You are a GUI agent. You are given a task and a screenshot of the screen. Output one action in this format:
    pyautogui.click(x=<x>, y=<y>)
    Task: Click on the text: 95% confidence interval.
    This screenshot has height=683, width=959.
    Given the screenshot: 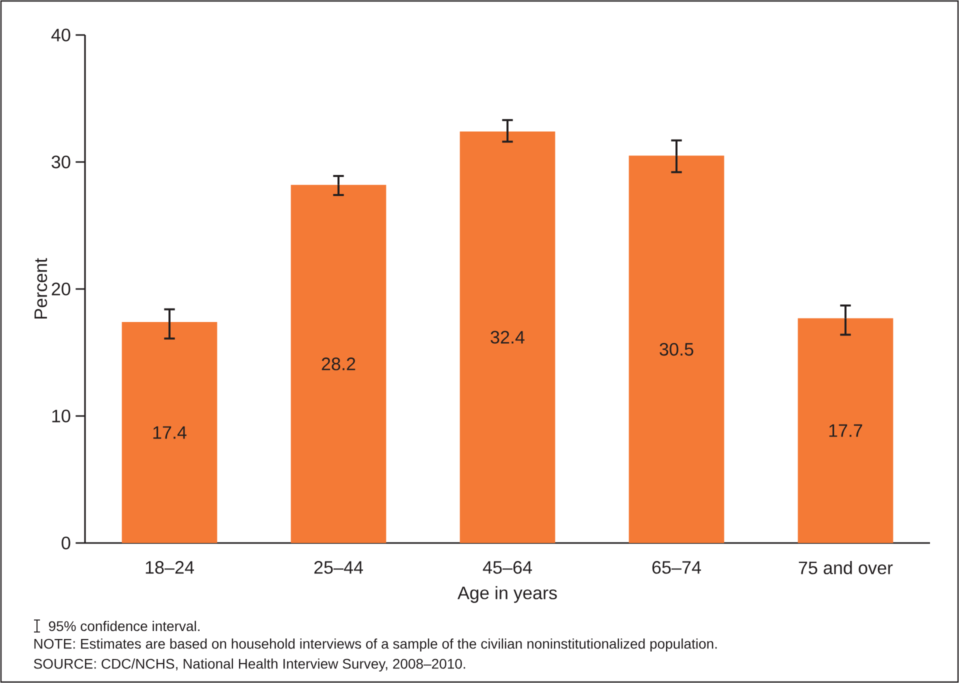 What is the action you would take?
    pyautogui.click(x=124, y=626)
    